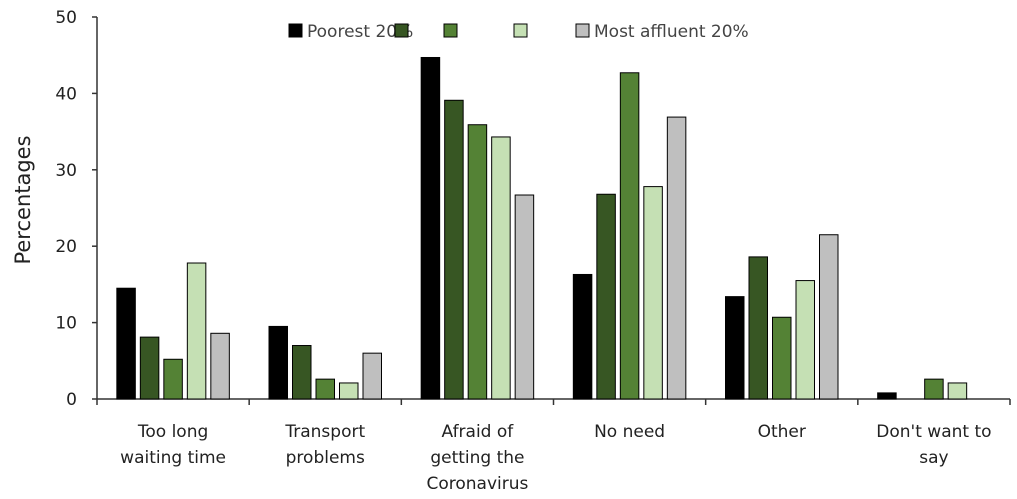 The image size is (1017, 499). I want to click on category-label-line: No need, so click(629, 432).